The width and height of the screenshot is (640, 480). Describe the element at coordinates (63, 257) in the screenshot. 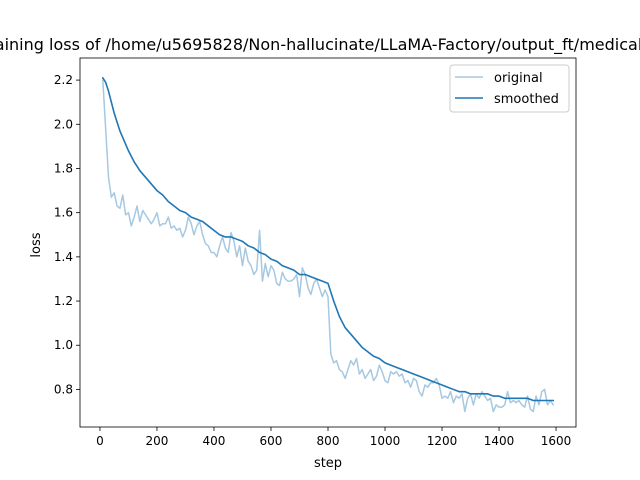

I see `y-tick-label: 1.4` at that location.